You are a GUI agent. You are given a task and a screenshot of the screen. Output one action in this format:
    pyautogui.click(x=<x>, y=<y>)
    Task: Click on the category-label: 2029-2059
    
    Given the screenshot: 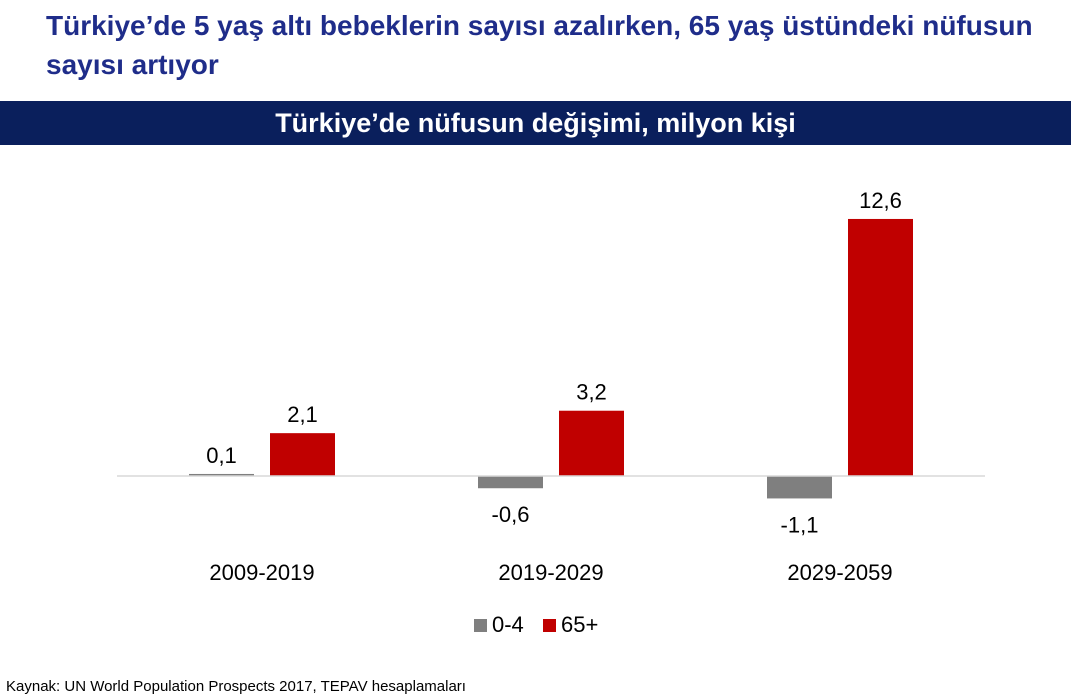 What is the action you would take?
    pyautogui.click(x=839, y=572)
    